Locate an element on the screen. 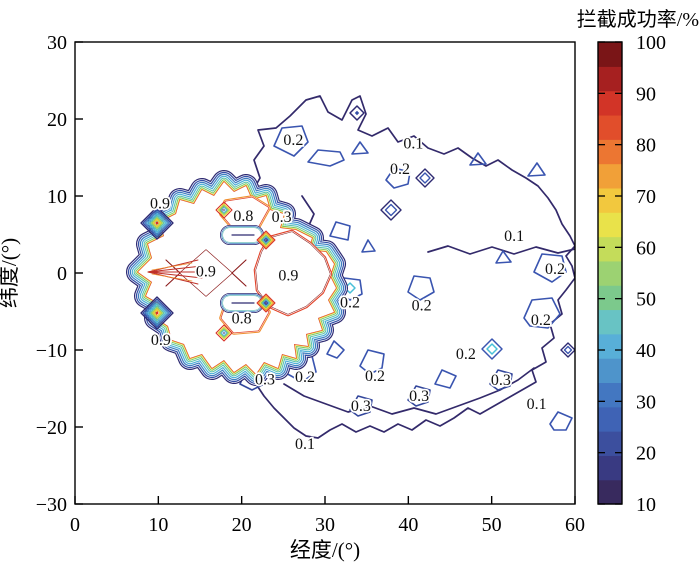 This screenshot has height=568, width=700. x-tick-label: 50 is located at coordinates (492, 525).